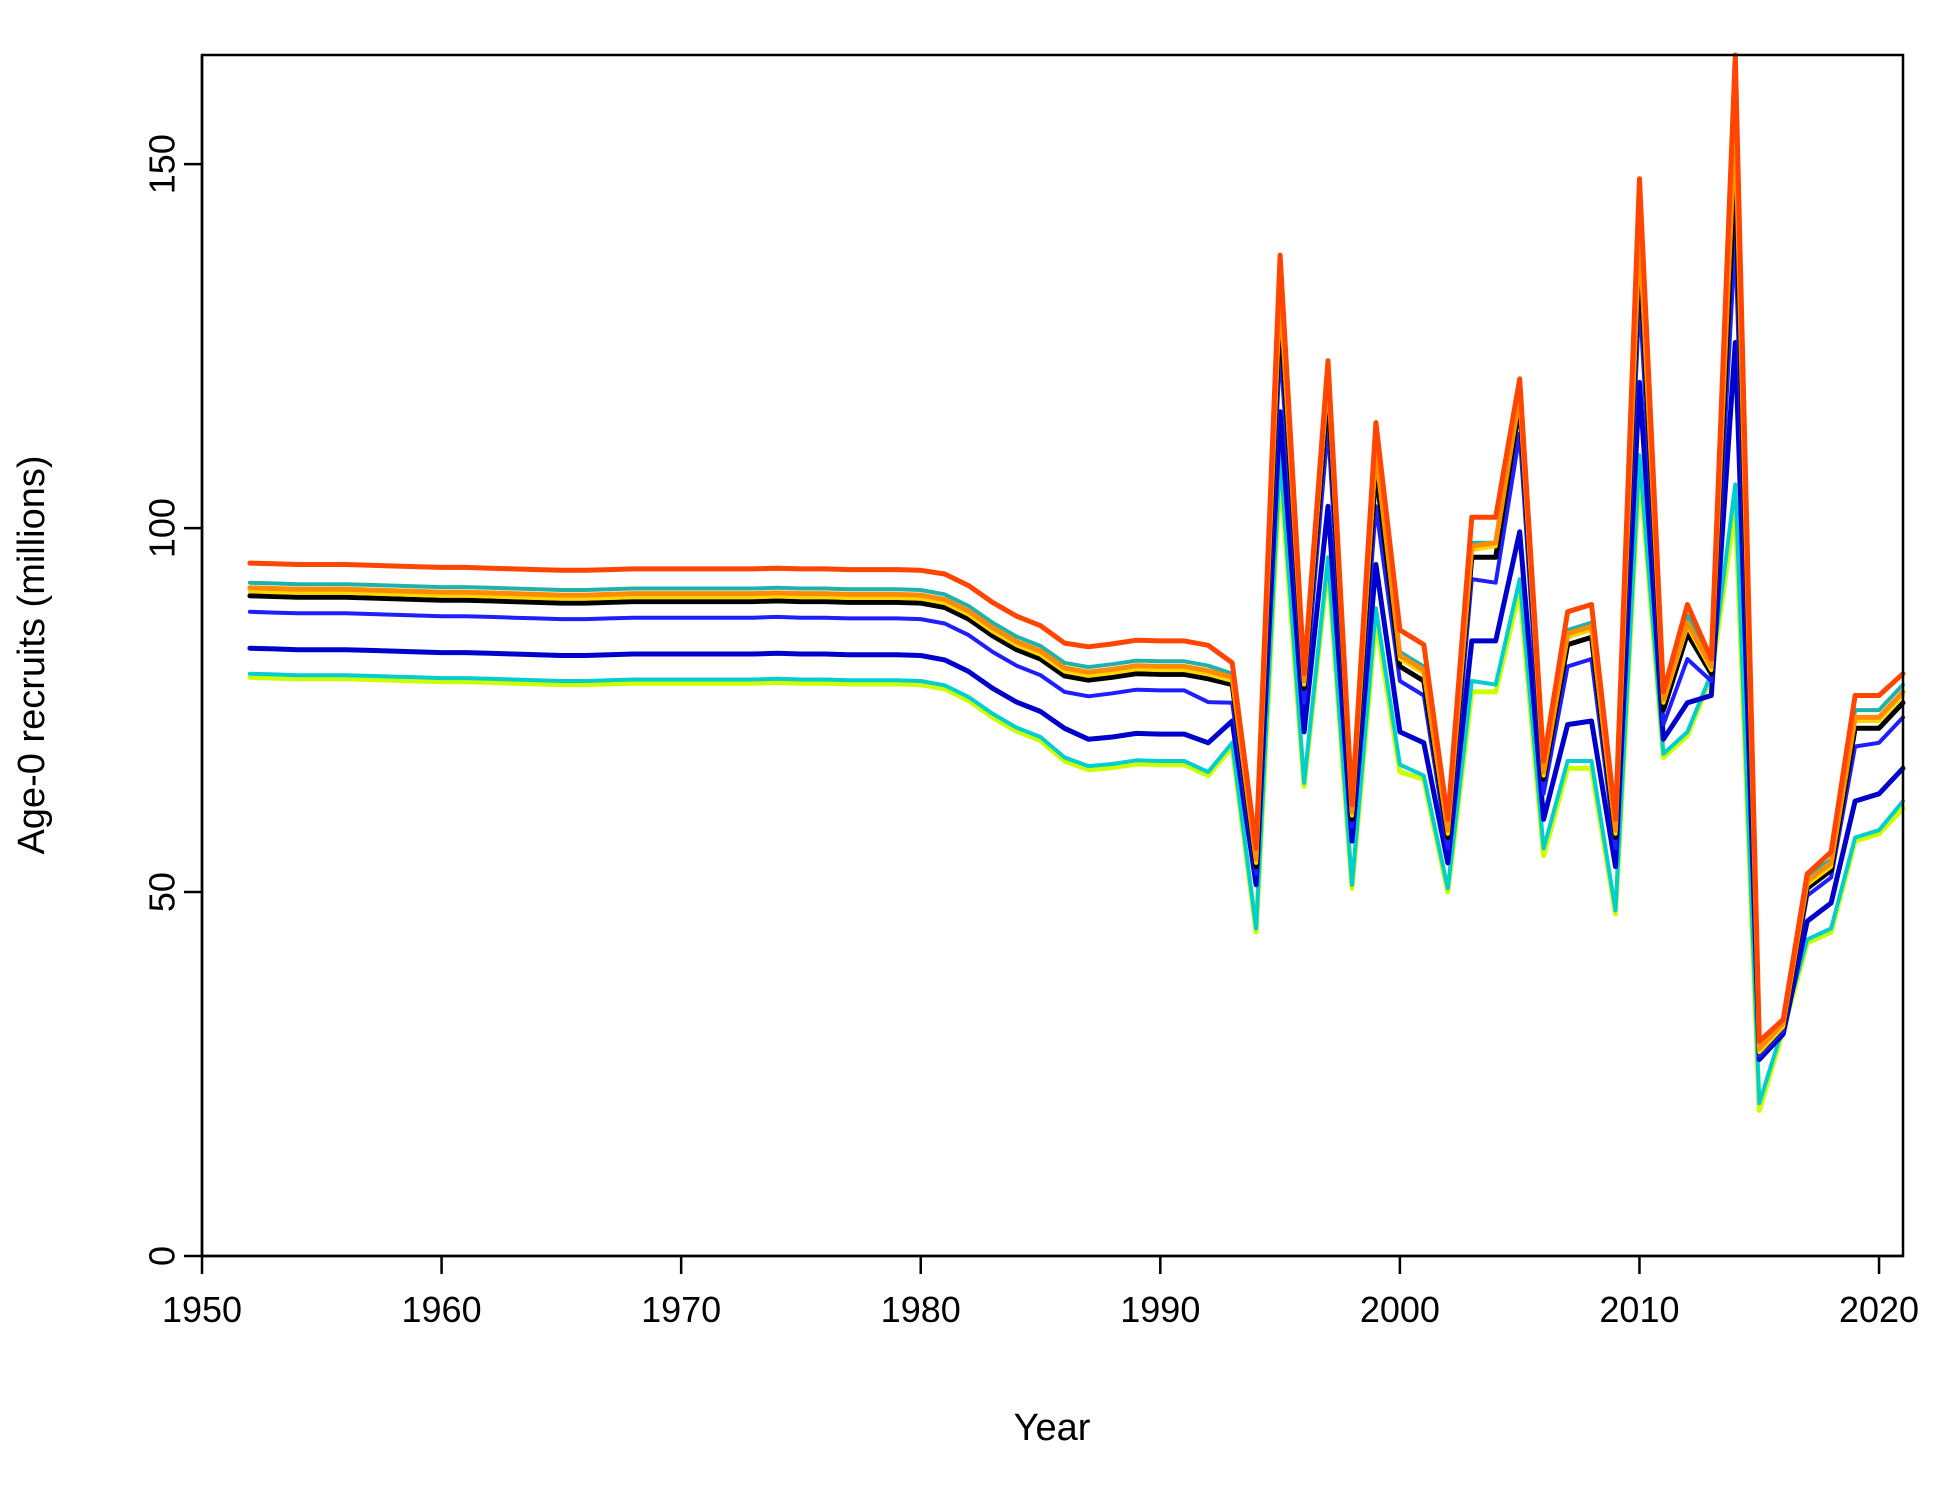 Image resolution: width=1950 pixels, height=1500 pixels. I want to click on x-tick-label: 1950, so click(202, 1309).